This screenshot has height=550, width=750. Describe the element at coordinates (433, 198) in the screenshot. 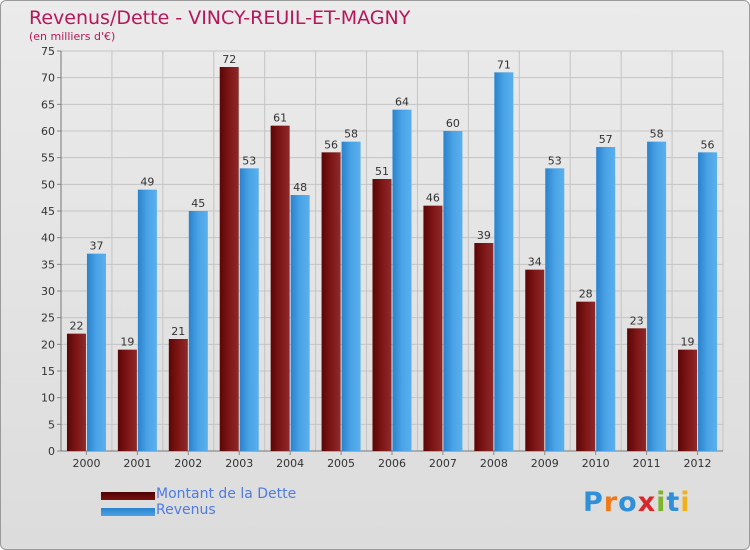

I see `data-label-dette: 46` at that location.